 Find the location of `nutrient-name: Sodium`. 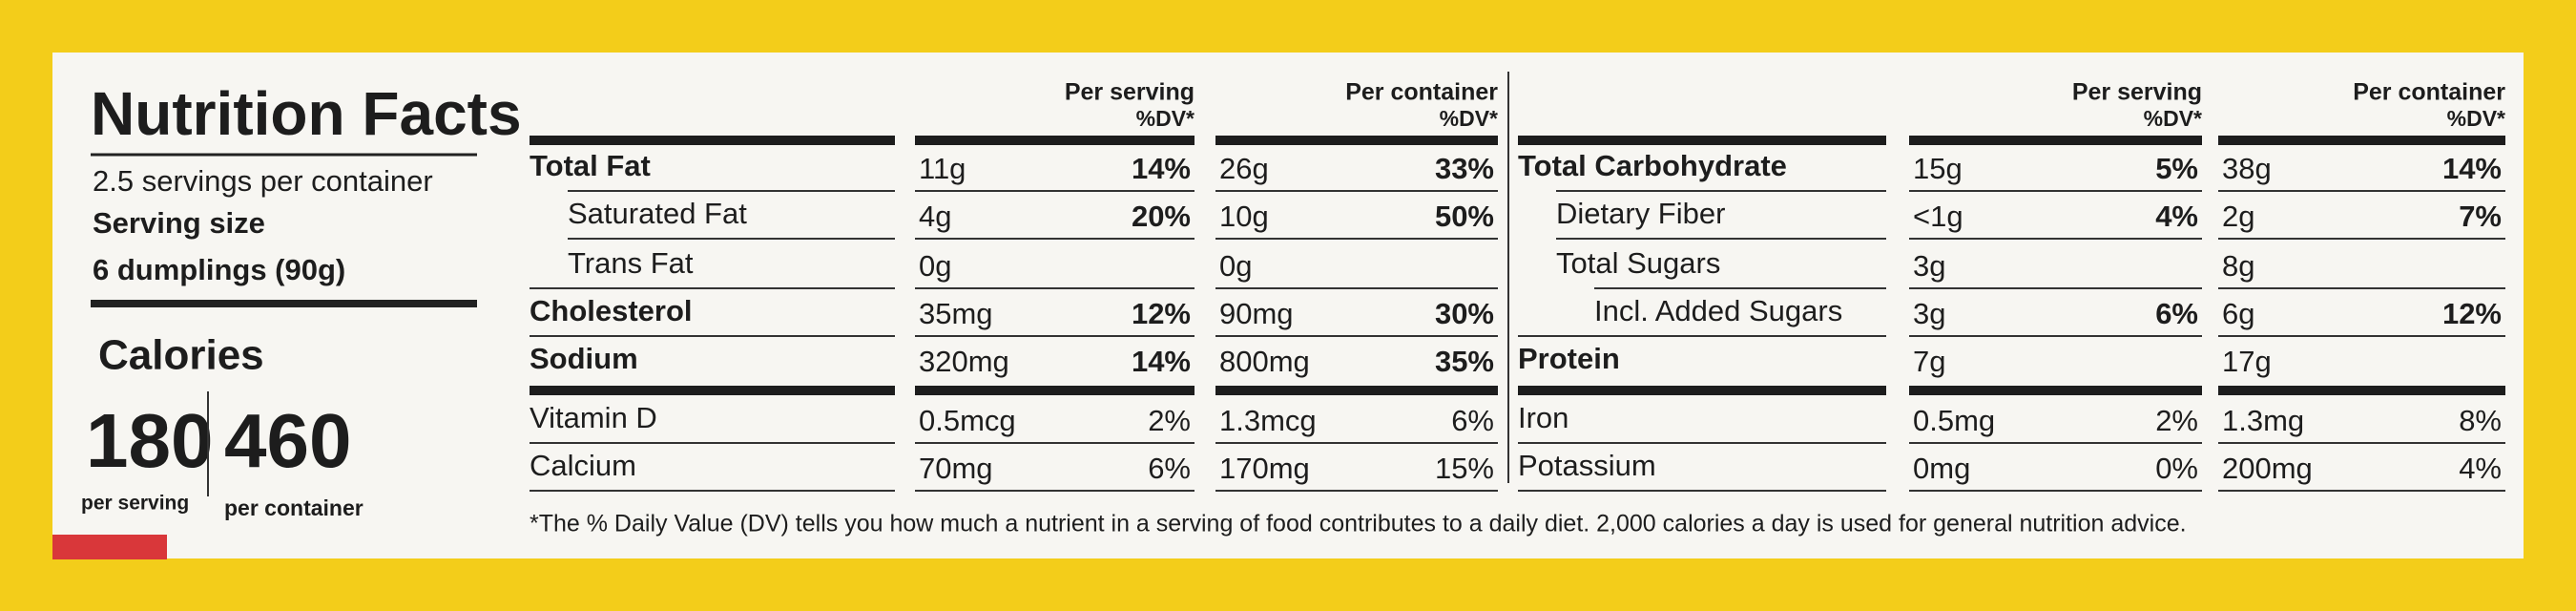

nutrient-name: Sodium is located at coordinates (584, 358).